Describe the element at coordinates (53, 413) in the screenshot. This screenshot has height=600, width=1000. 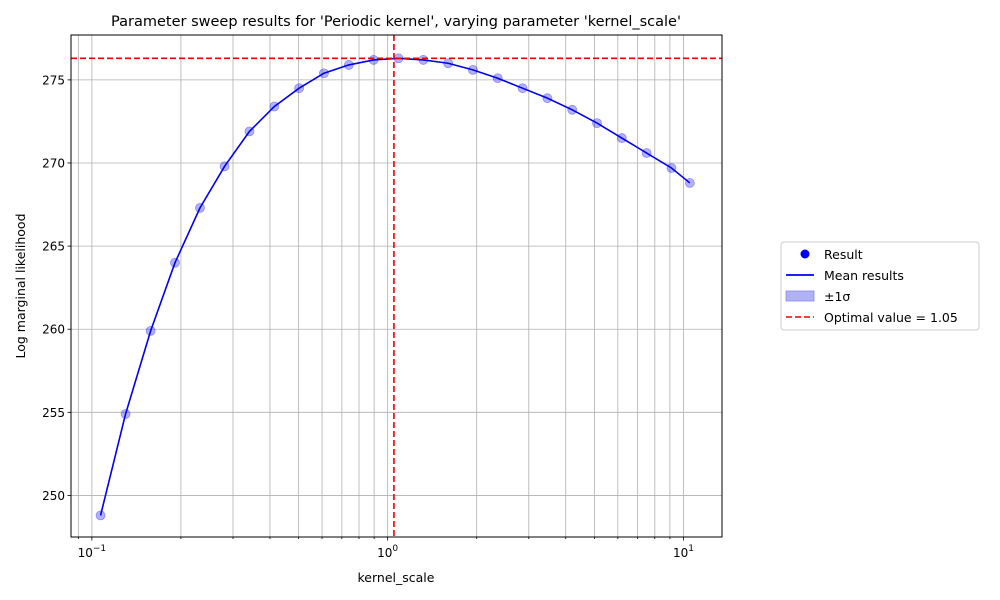
I see `y-tick-label: 255` at that location.